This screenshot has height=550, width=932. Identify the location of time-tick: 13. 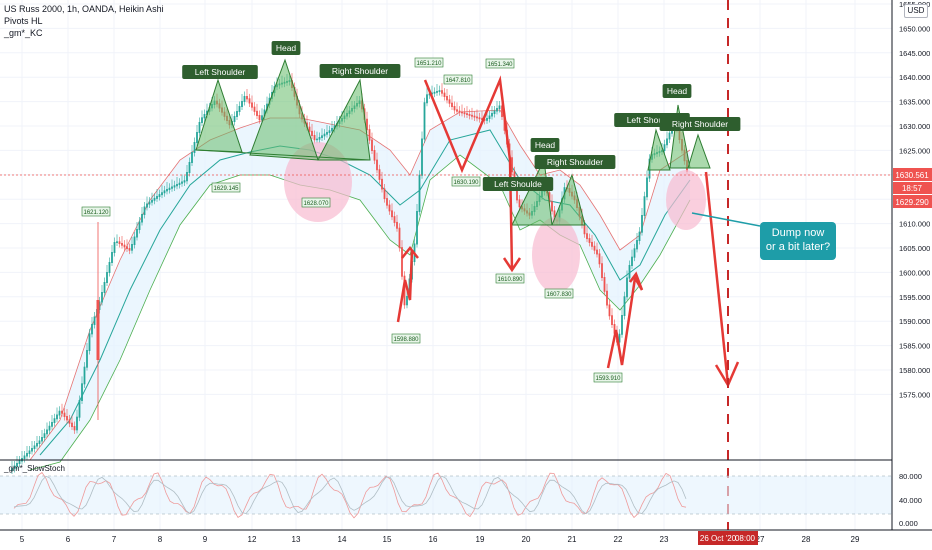
(296, 539).